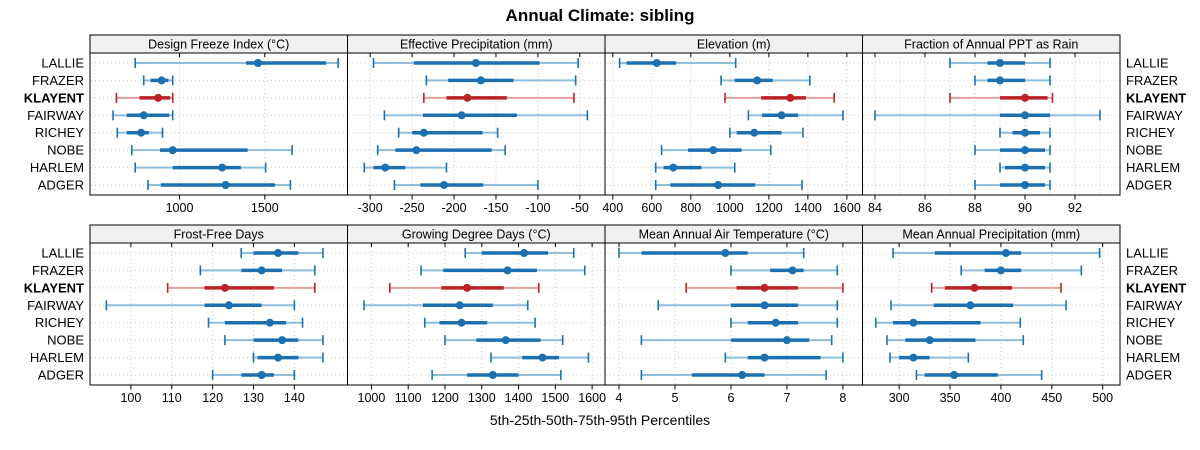 The width and height of the screenshot is (1200, 450). What do you see at coordinates (54, 287) in the screenshot?
I see `station-label-left-klayent: KLAYENT` at bounding box center [54, 287].